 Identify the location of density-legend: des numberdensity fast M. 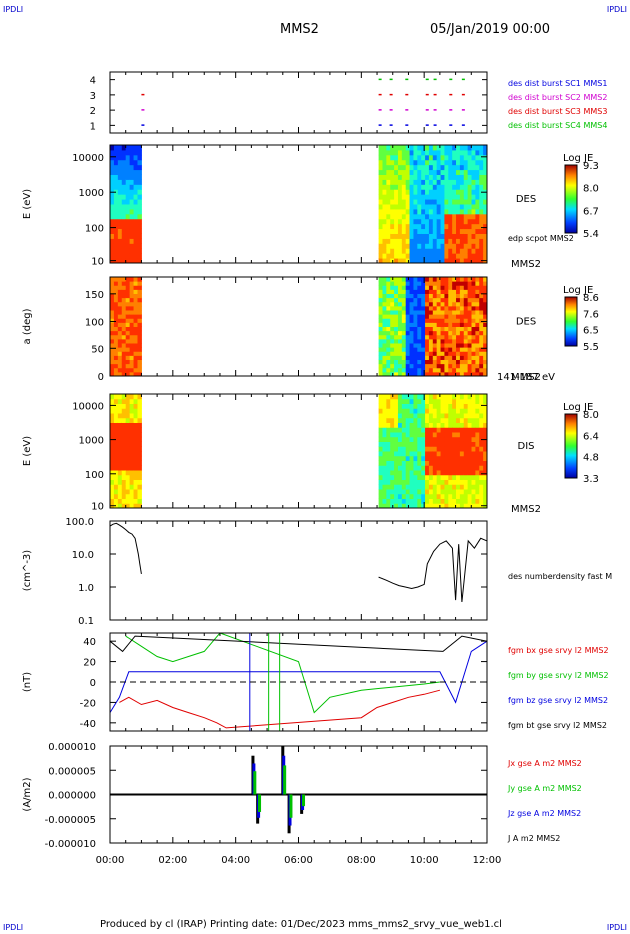
(560, 576).